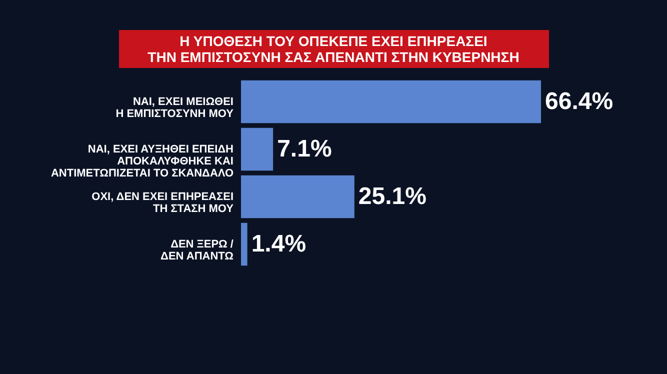 The width and height of the screenshot is (667, 374). What do you see at coordinates (304, 148) in the screenshot?
I see `data-label: 7.1%` at bounding box center [304, 148].